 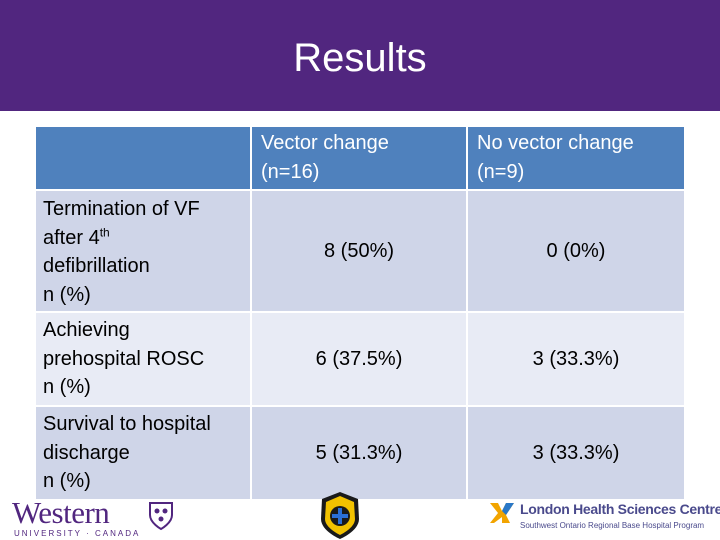 What do you see at coordinates (555, 143) in the screenshot?
I see `header-no-vector-label: No vector change` at bounding box center [555, 143].